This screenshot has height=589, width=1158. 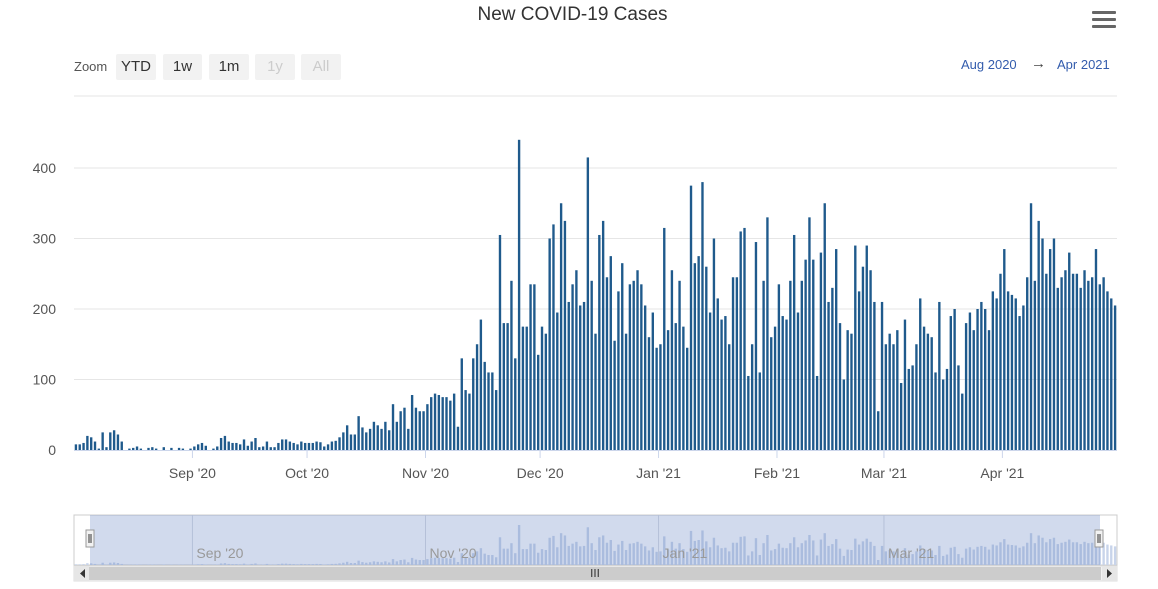 I want to click on zoom-1m-button: 1m, so click(x=229, y=67).